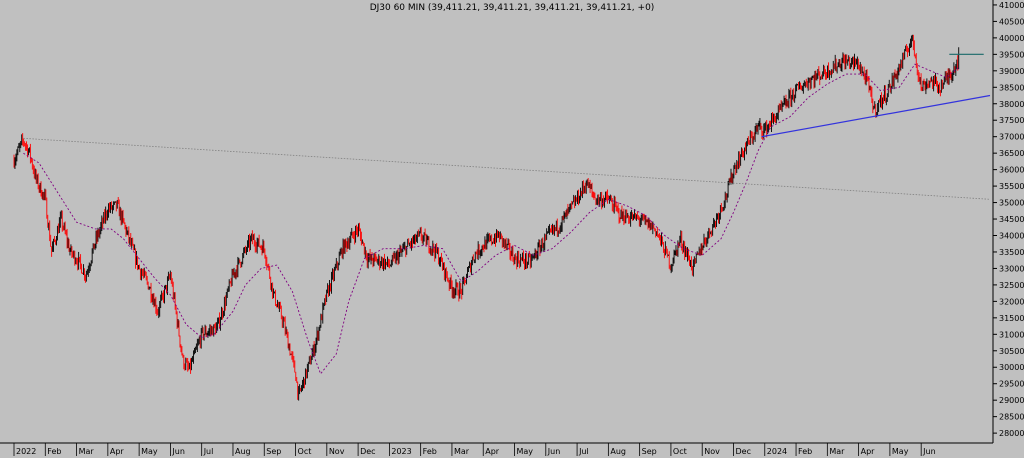 The width and height of the screenshot is (1024, 458). What do you see at coordinates (1011, 5) in the screenshot?
I see `y-tick-label: 41000` at bounding box center [1011, 5].